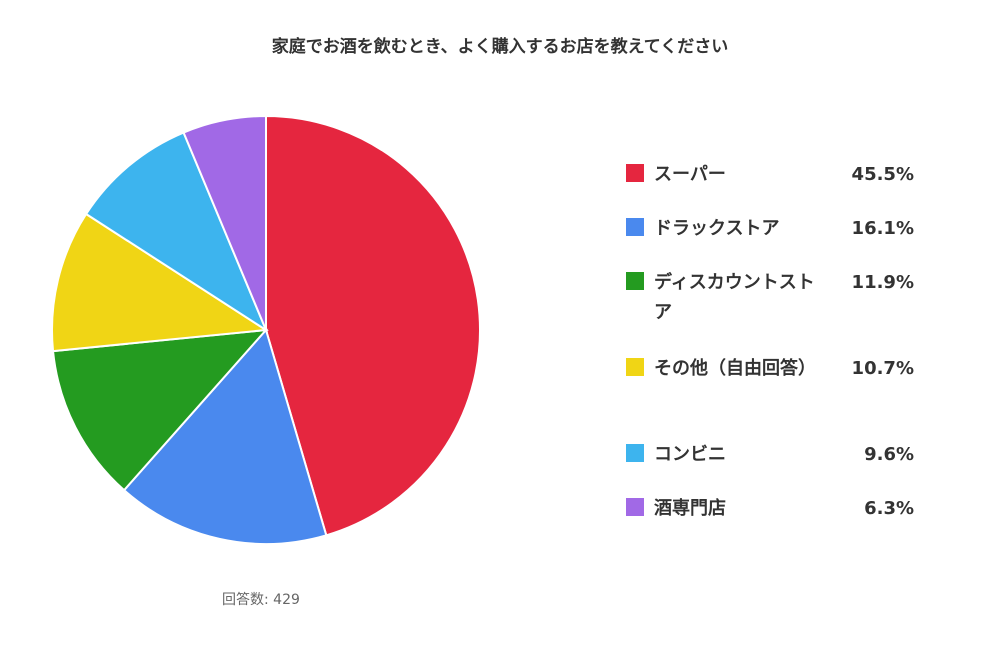 This screenshot has height=648, width=1000. Describe the element at coordinates (690, 454) in the screenshot. I see `legend-label: コンビニ` at that location.